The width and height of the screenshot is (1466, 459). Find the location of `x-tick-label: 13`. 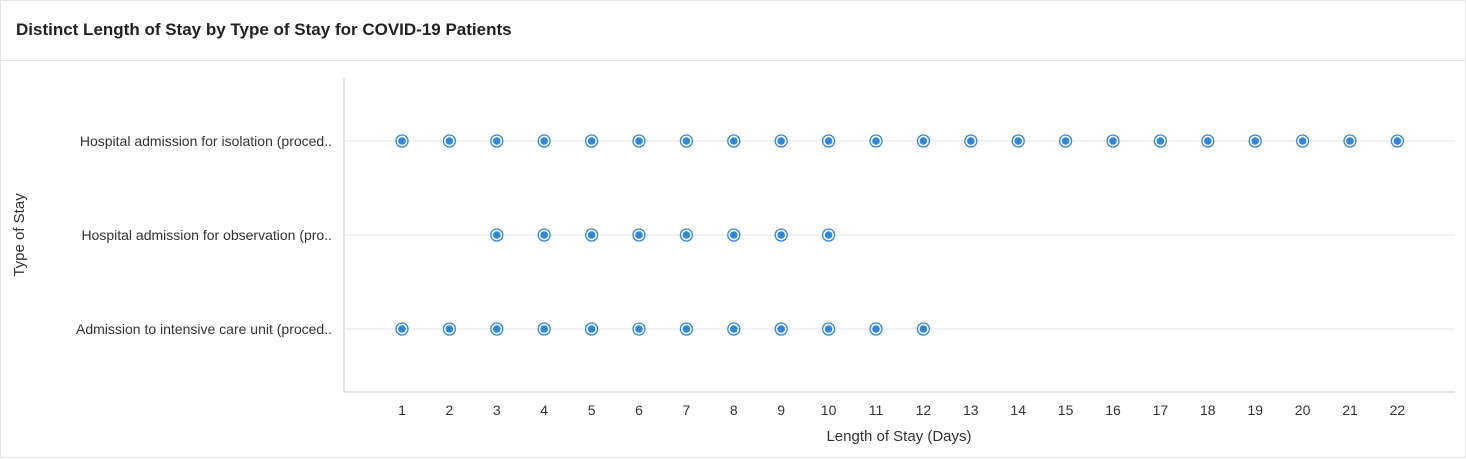

x-tick-label: 13 is located at coordinates (971, 410).